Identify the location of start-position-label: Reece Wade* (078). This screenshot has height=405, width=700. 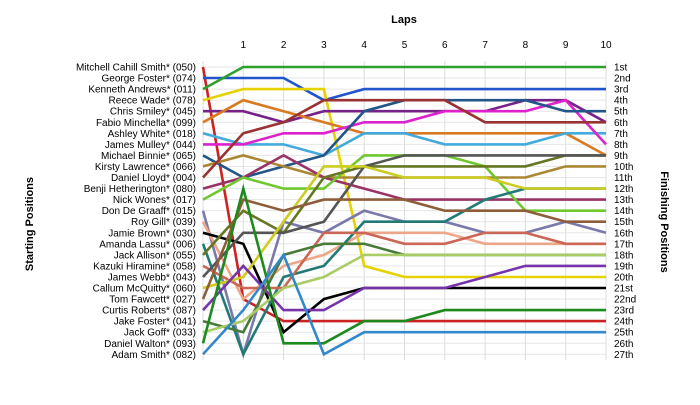
(152, 101).